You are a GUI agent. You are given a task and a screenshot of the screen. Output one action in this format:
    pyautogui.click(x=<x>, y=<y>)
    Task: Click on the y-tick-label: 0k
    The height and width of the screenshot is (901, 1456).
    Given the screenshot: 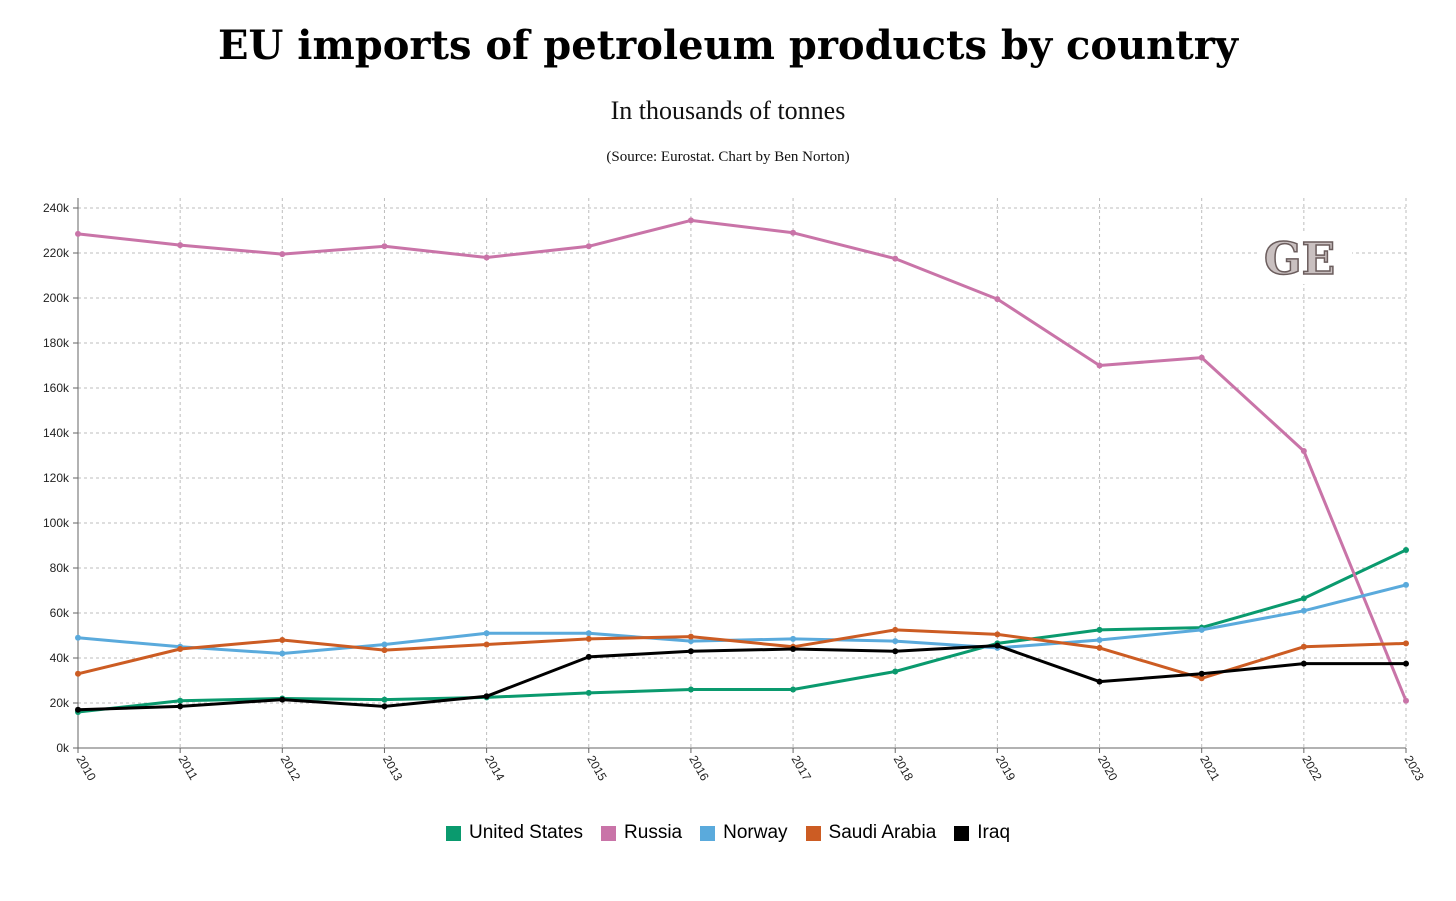 What is the action you would take?
    pyautogui.click(x=63, y=748)
    